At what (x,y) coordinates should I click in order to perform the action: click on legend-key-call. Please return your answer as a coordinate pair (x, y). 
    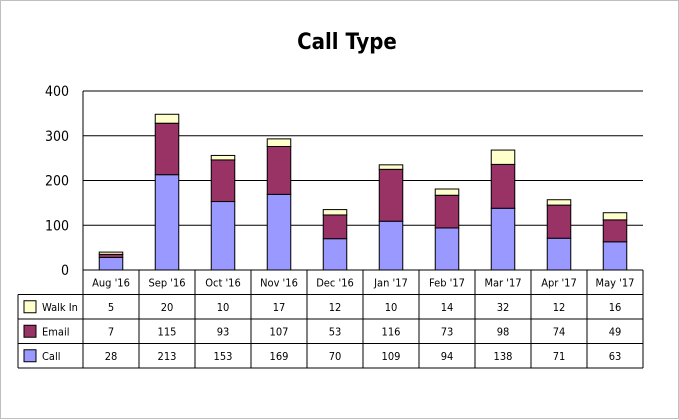
    Looking at the image, I should click on (30, 356).